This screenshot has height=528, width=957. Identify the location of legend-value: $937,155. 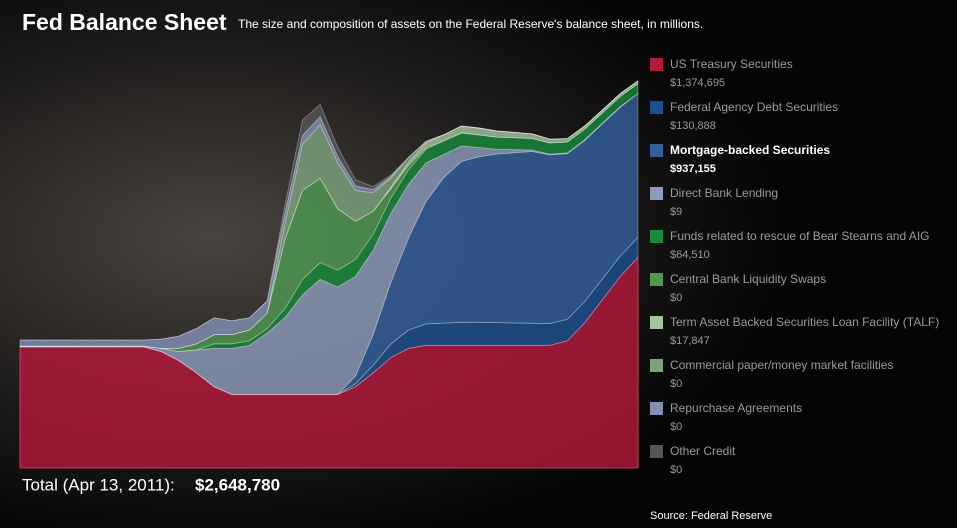
(693, 169).